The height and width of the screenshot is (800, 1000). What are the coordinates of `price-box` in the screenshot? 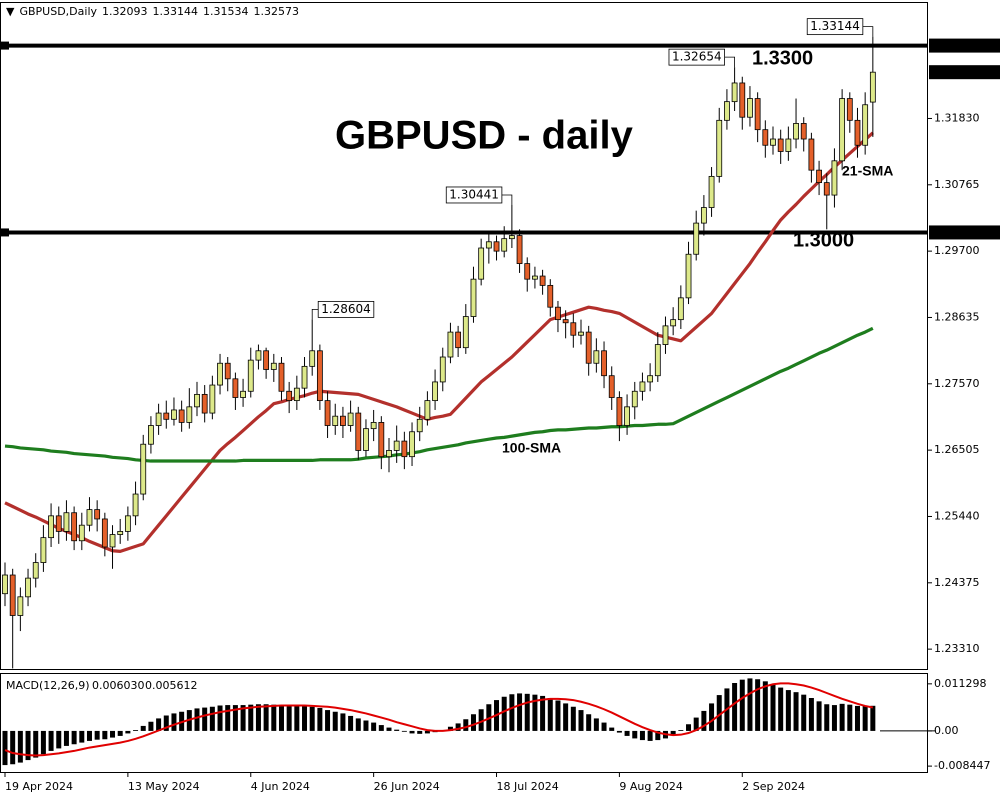 It's located at (964, 72).